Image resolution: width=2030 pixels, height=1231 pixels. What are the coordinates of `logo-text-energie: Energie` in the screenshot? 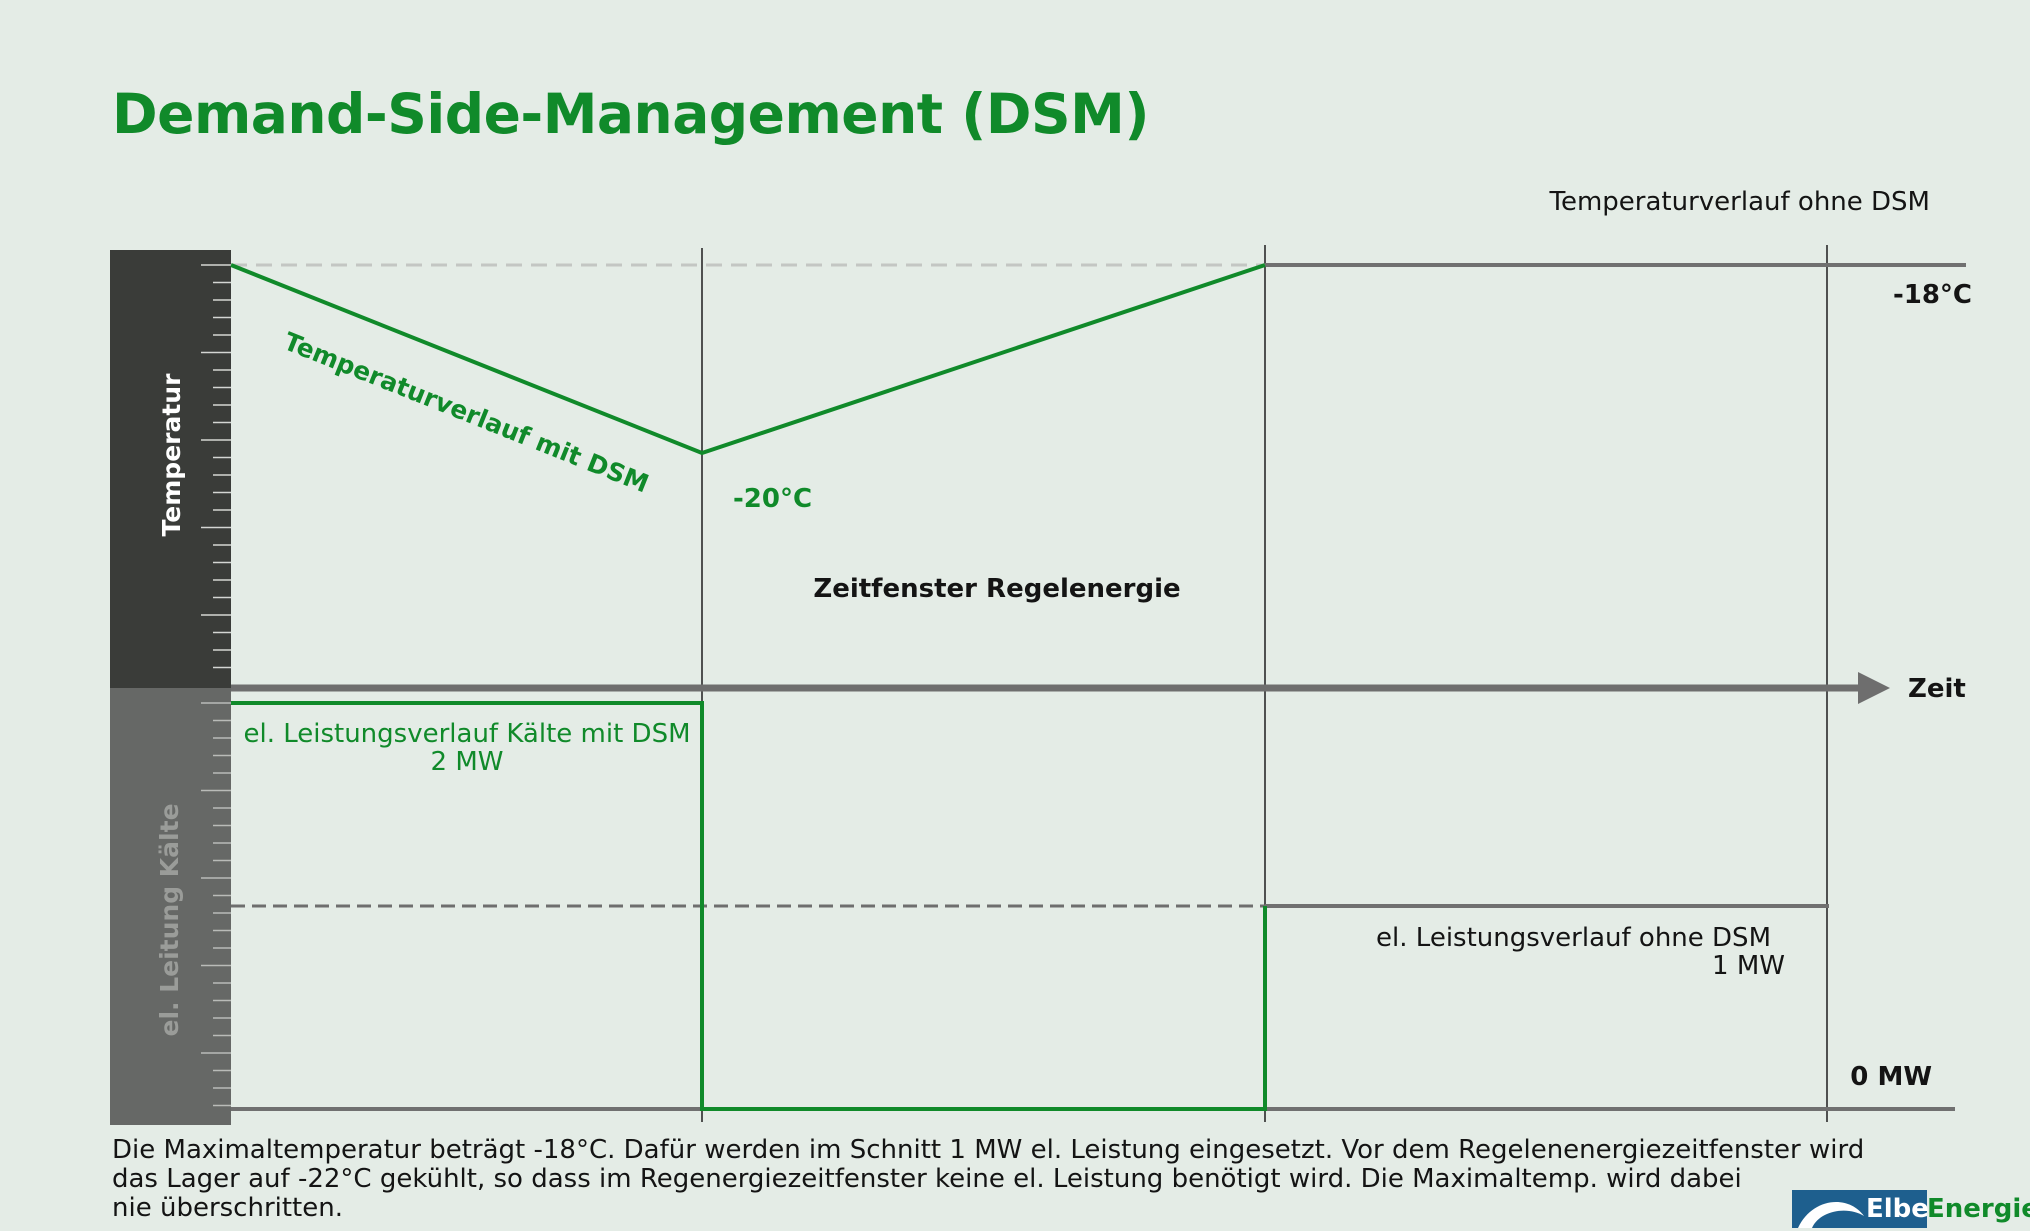 It's located at (1978, 1209).